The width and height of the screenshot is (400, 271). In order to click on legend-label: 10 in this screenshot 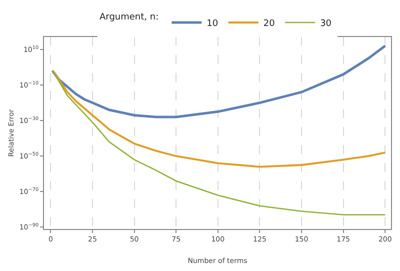, I will do `click(212, 24)`.